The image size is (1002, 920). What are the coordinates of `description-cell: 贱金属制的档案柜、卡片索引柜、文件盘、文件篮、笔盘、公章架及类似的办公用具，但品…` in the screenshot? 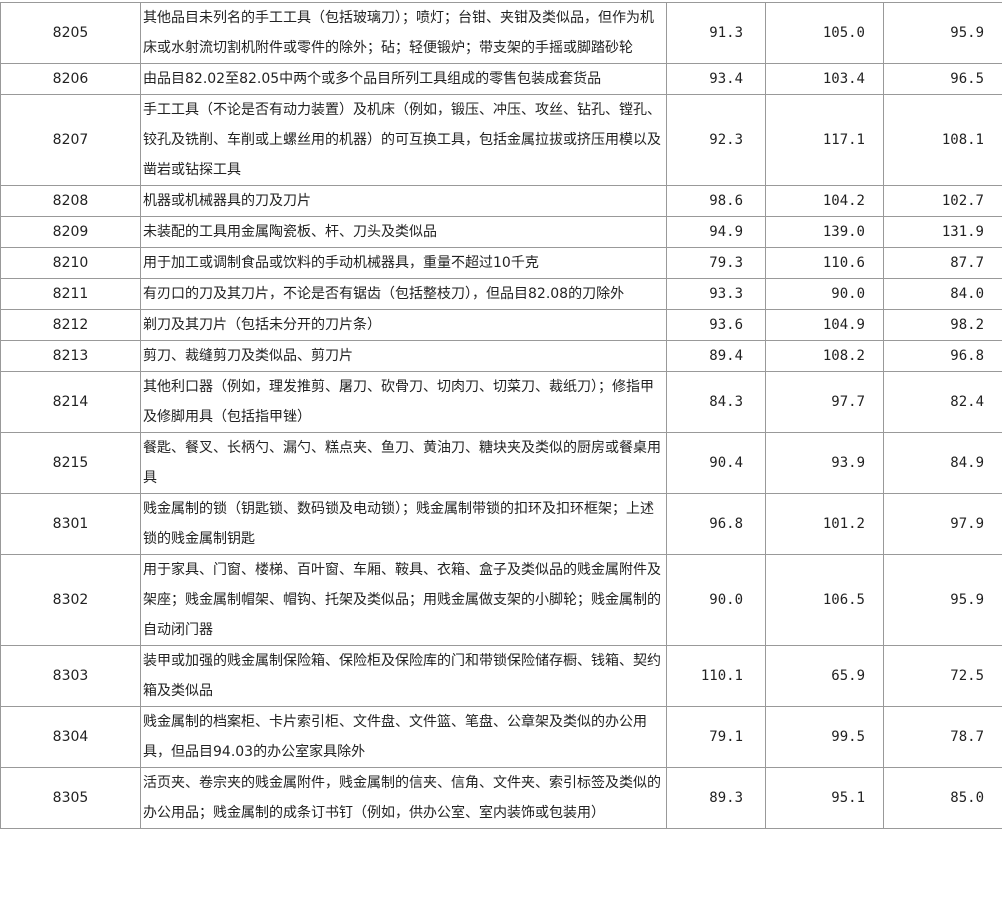 It's located at (404, 737).